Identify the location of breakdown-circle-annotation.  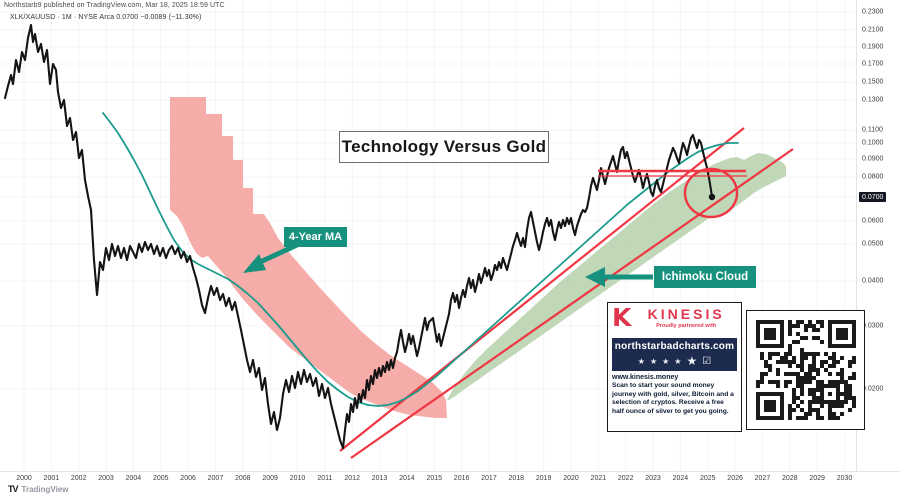
(711, 193).